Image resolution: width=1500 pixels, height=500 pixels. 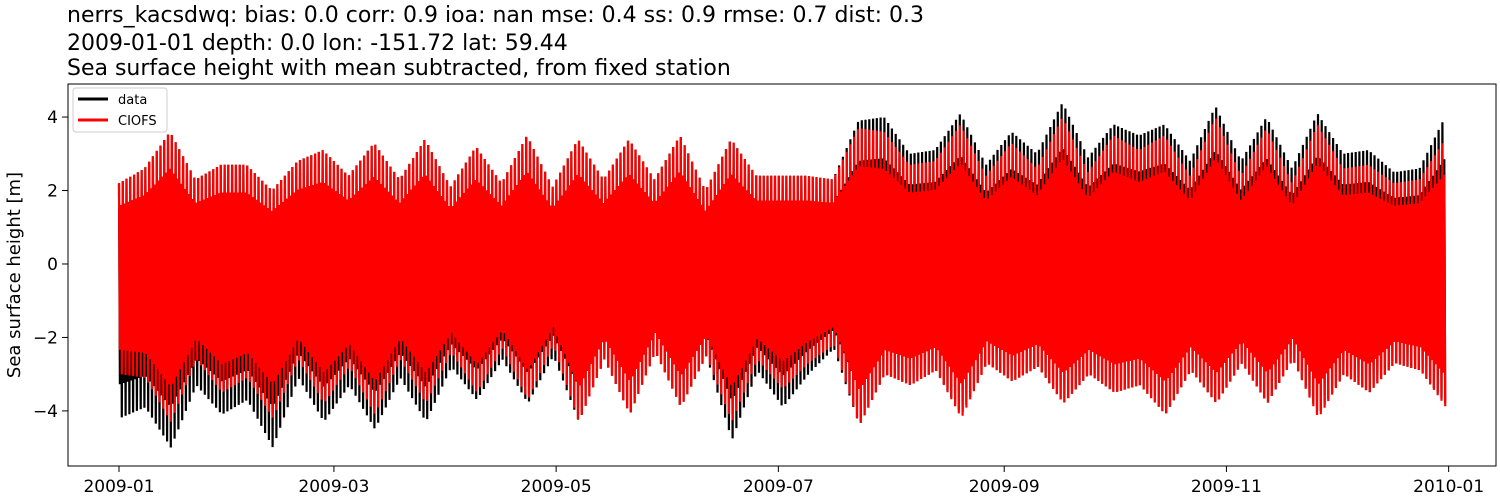 What do you see at coordinates (45, 338) in the screenshot?
I see `y-tick-label: −2` at bounding box center [45, 338].